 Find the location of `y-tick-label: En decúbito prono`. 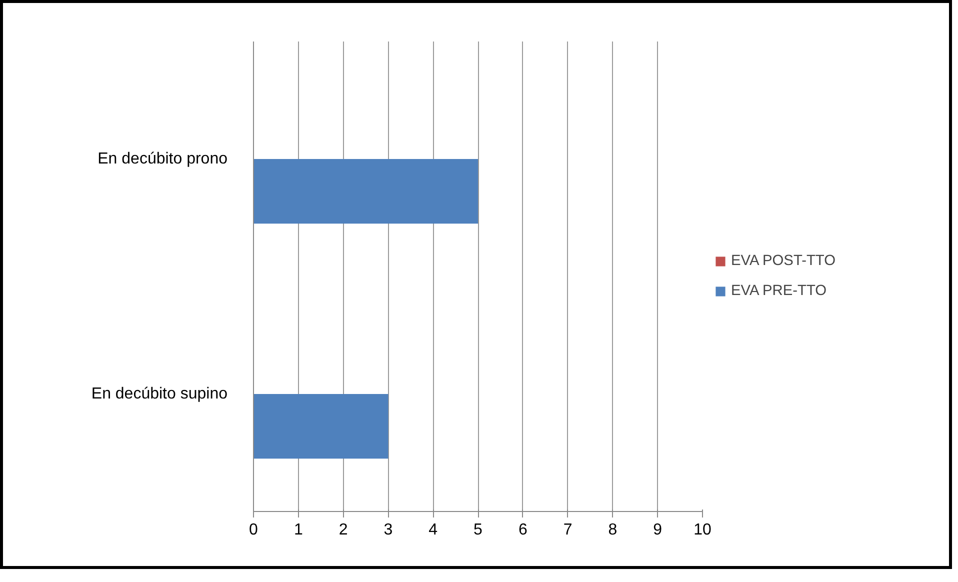

y-tick-label: En decúbito prono is located at coordinates (163, 159).